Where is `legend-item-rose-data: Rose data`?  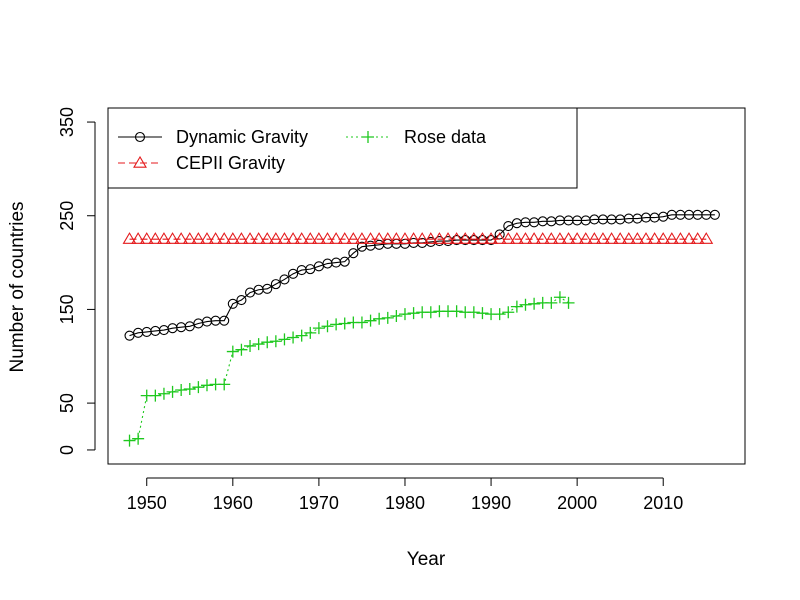
legend-item-rose-data: Rose data is located at coordinates (416, 137).